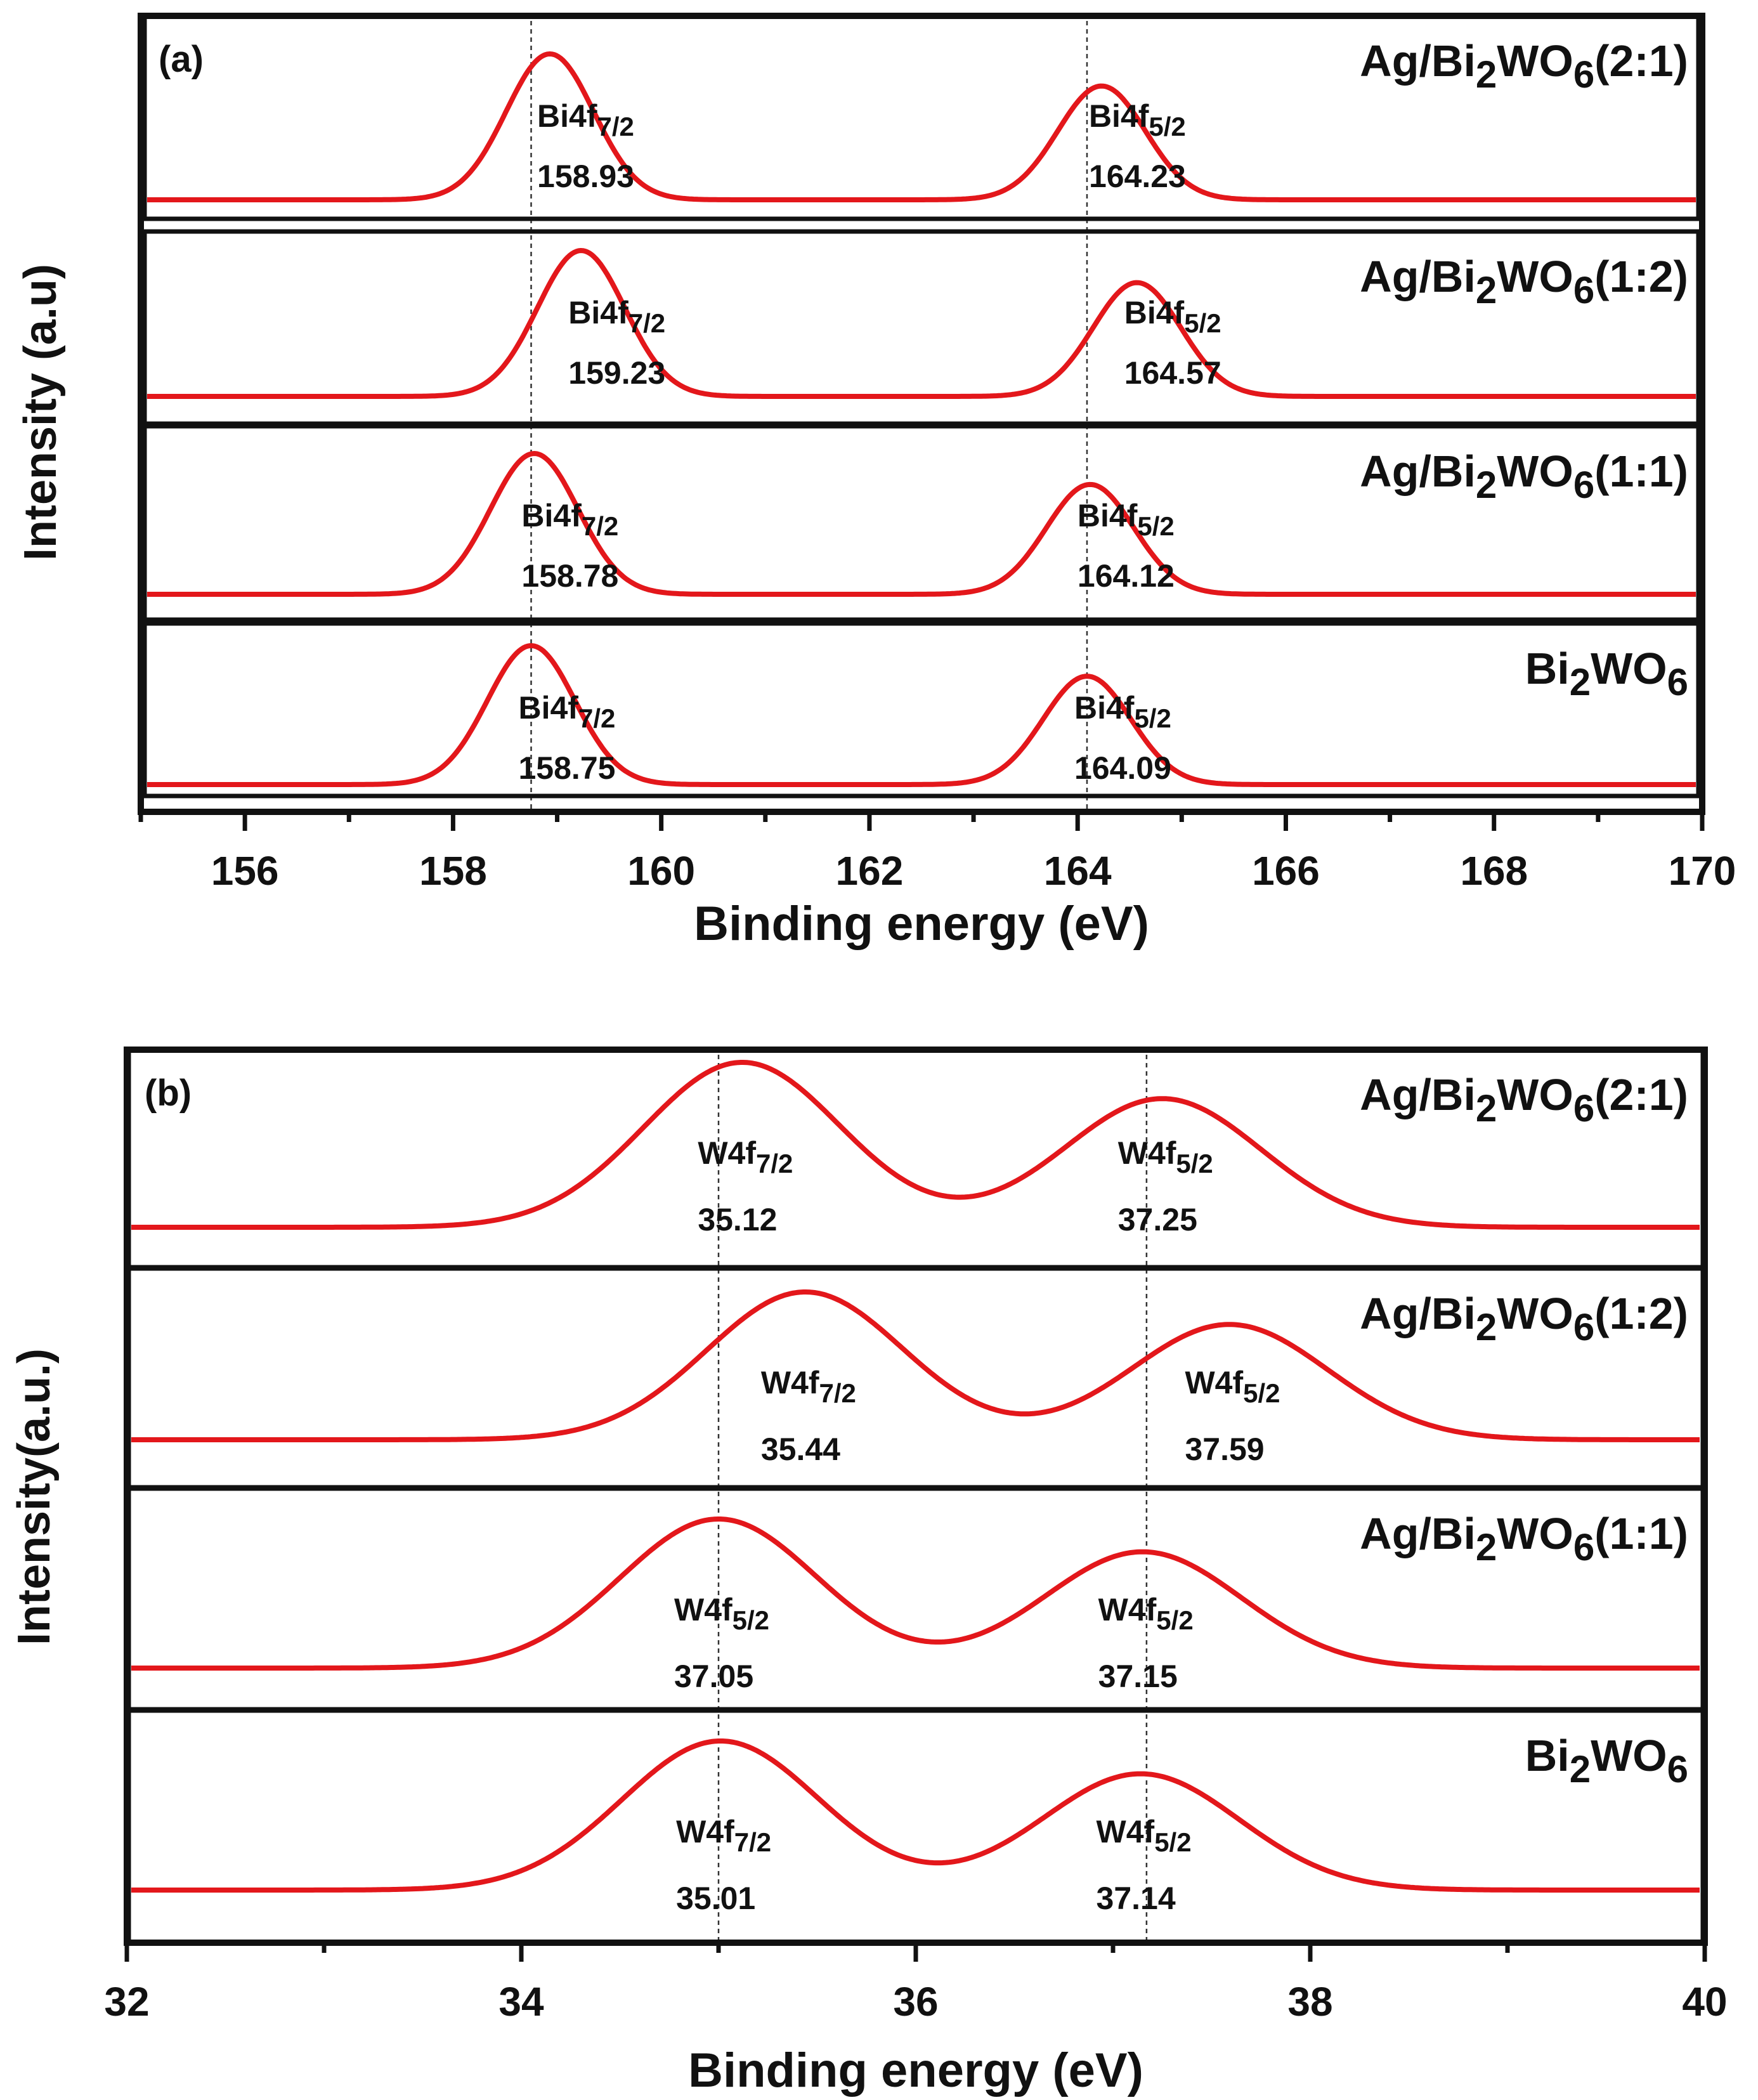 The width and height of the screenshot is (1758, 2100). Describe the element at coordinates (126, 2002) in the screenshot. I see `x-tick-label: 32` at that location.